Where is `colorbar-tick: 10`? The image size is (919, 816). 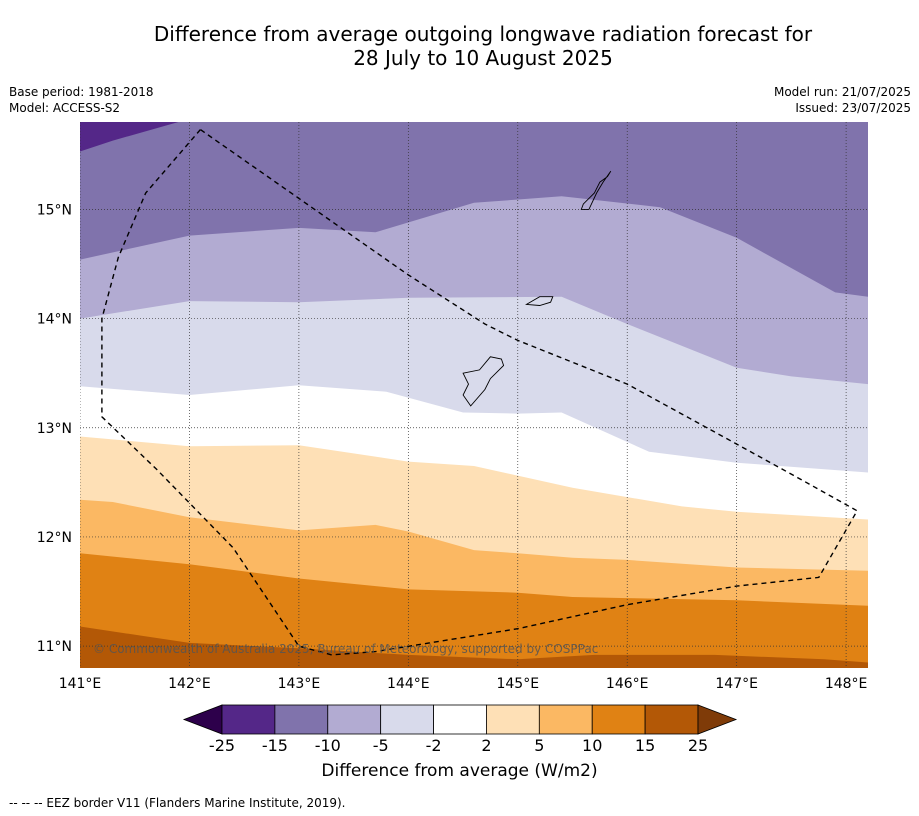 colorbar-tick: 10 is located at coordinates (592, 745).